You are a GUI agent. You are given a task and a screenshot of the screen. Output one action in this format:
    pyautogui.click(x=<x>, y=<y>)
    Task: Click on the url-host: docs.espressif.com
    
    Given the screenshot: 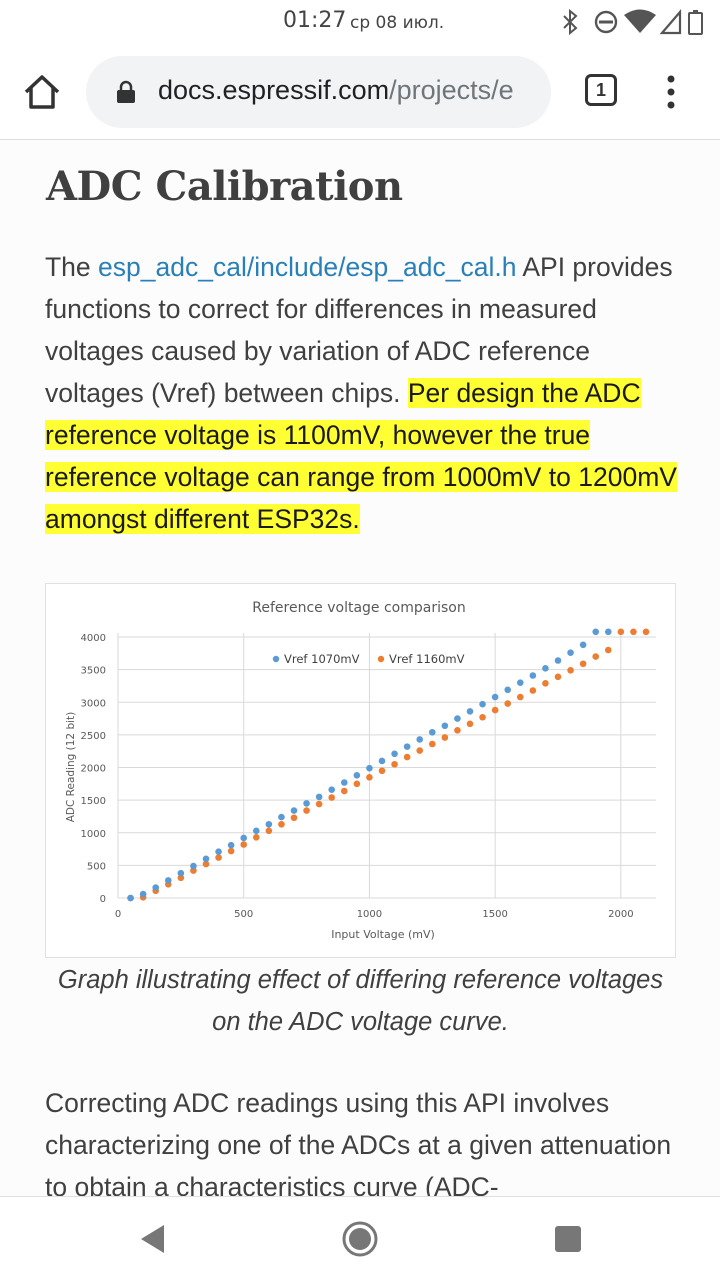 What is the action you would take?
    pyautogui.click(x=274, y=90)
    